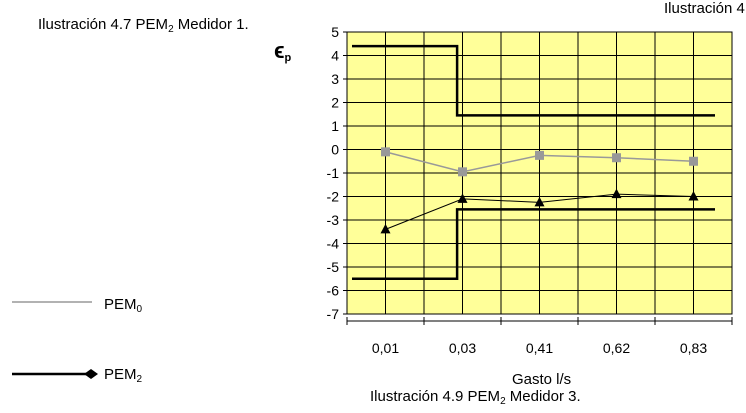 The height and width of the screenshot is (413, 746). I want to click on y-tick-label: -5, so click(333, 267).